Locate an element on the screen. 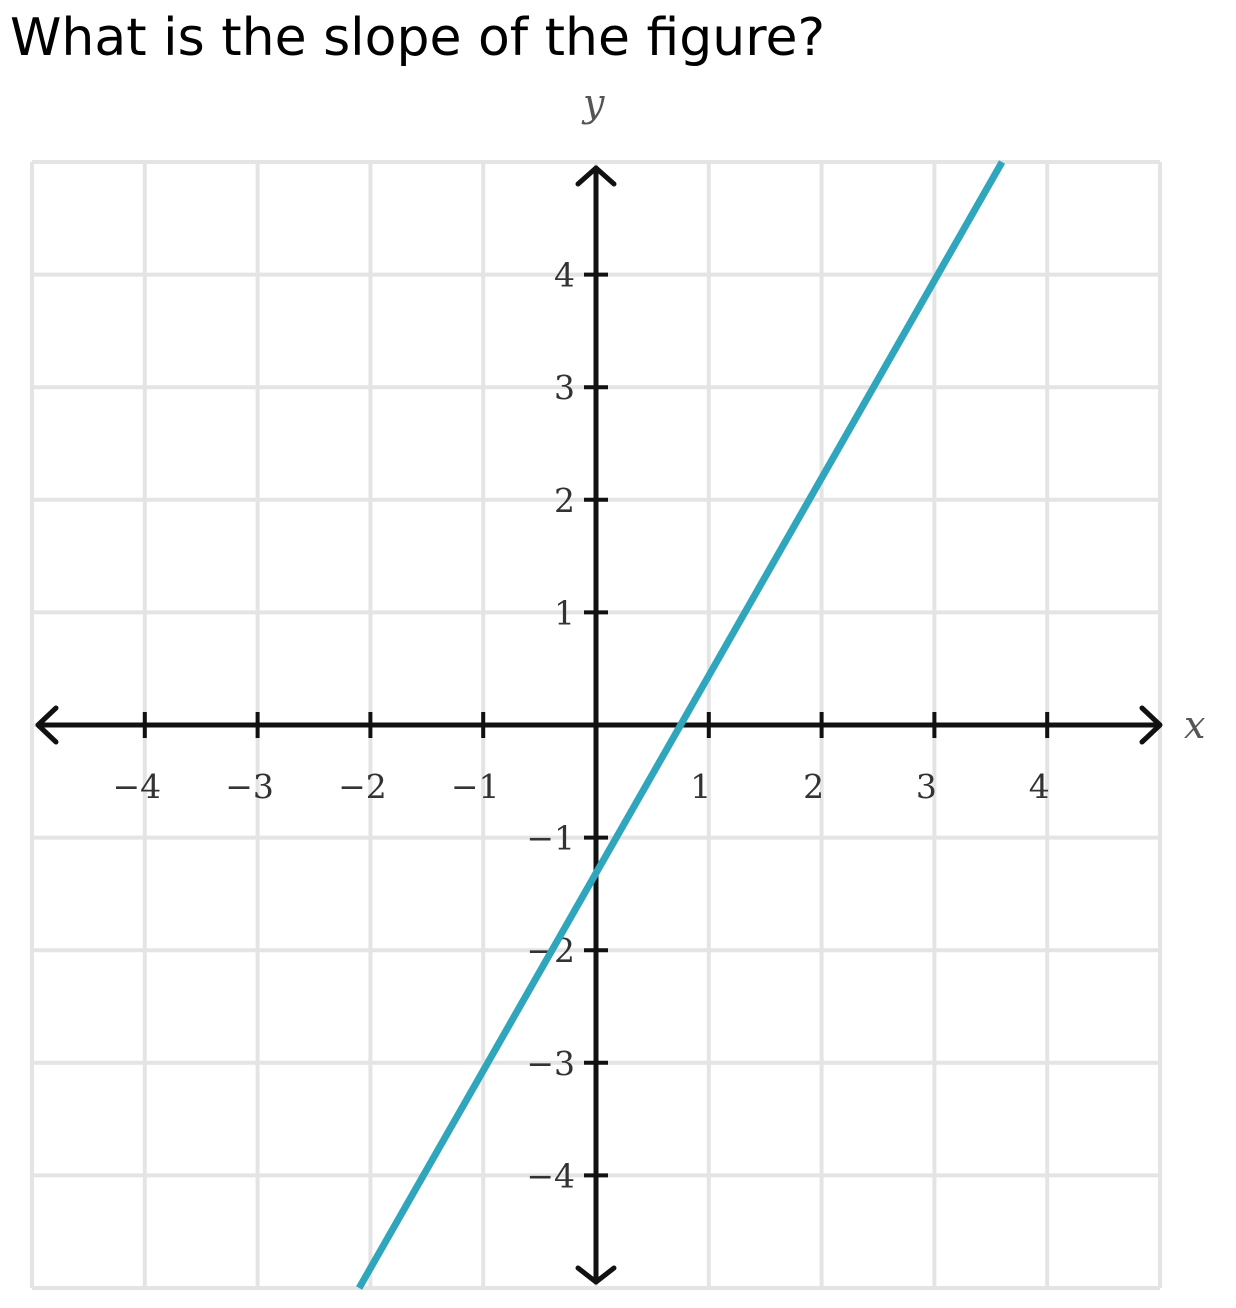  x-tick-label: 3 is located at coordinates (926, 786).